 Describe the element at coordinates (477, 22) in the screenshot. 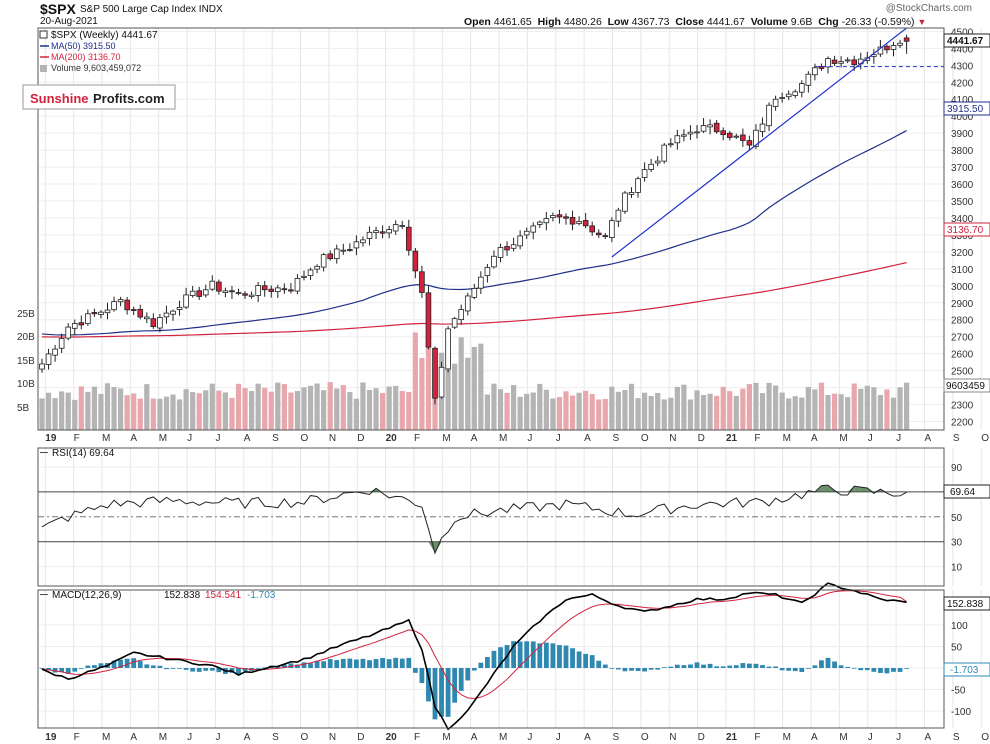

I see `open-label: Open` at that location.